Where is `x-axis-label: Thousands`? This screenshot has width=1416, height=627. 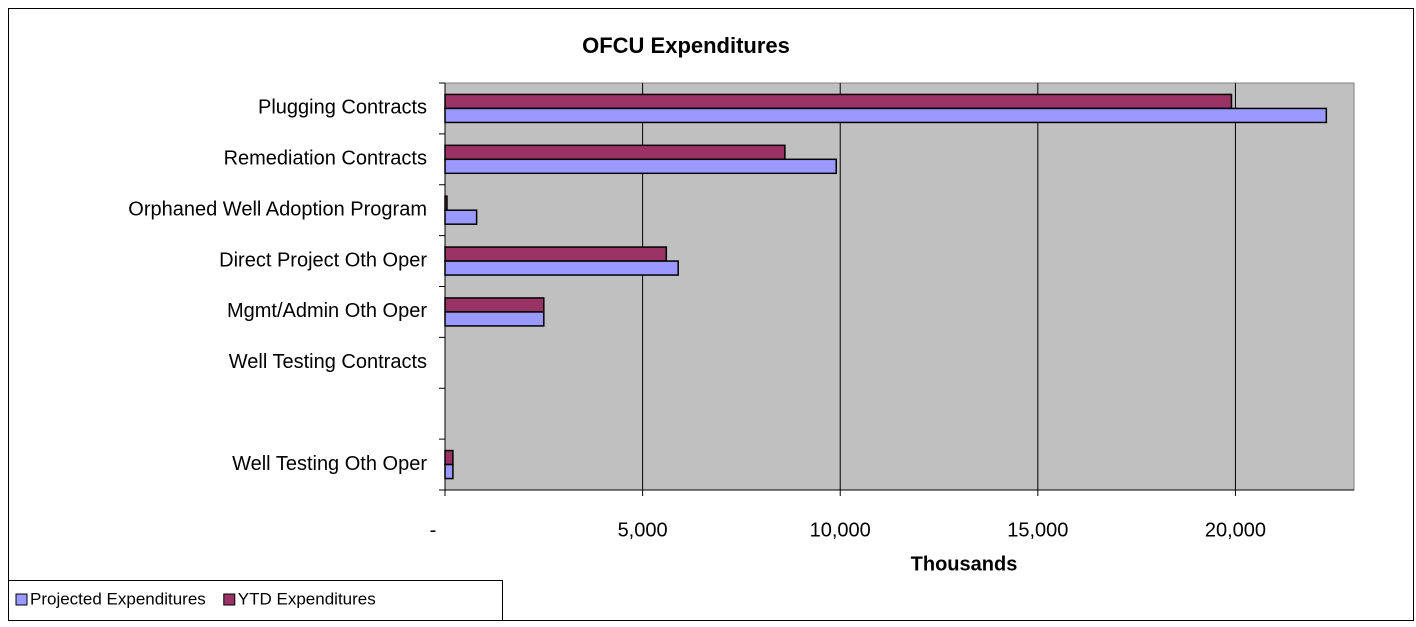
x-axis-label: Thousands is located at coordinates (964, 564).